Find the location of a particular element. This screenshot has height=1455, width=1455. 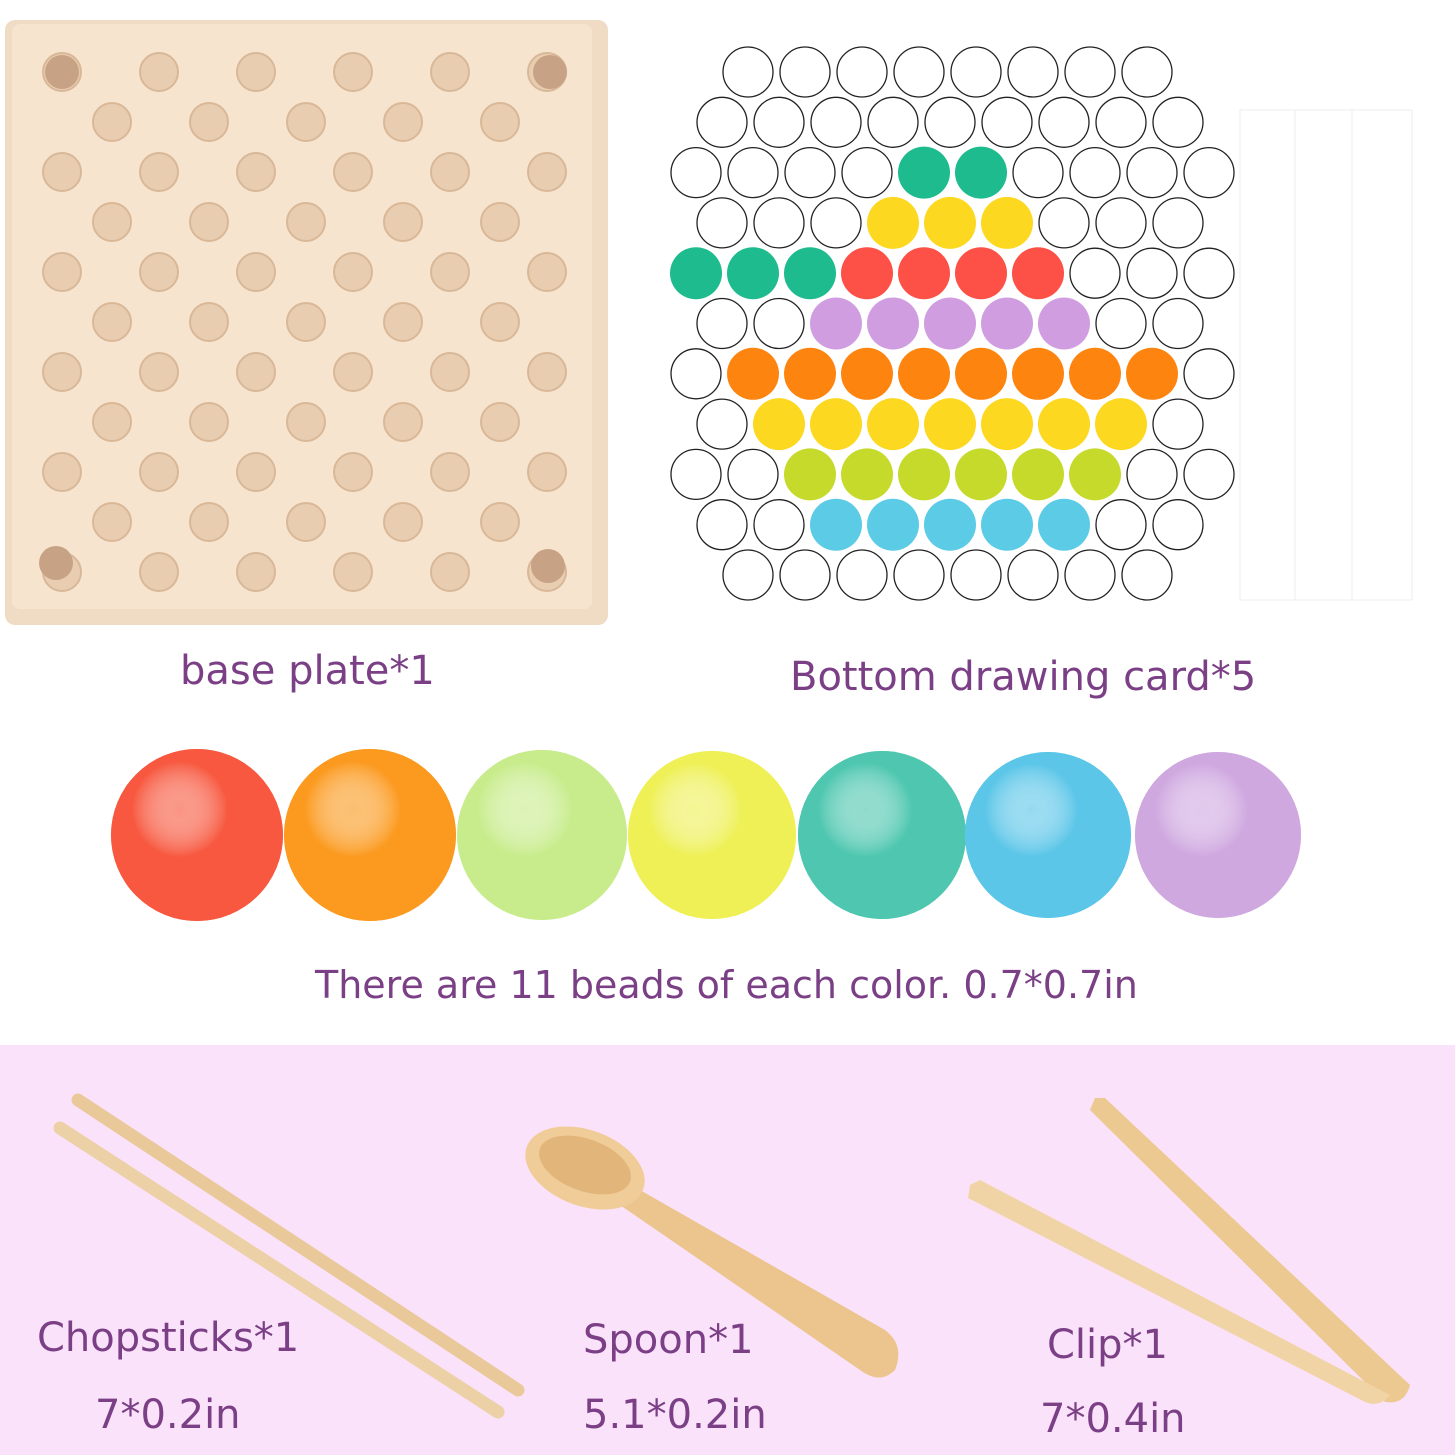

card-stack-edge is located at coordinates (1325, 355).